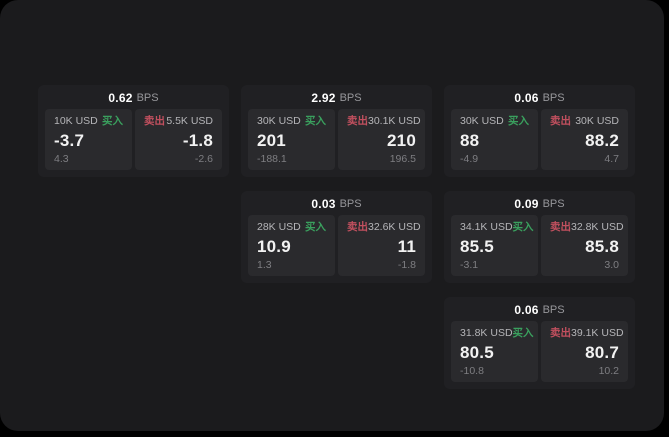 The width and height of the screenshot is (669, 437). I want to click on bps-header: 0.62 BPS, so click(133, 98).